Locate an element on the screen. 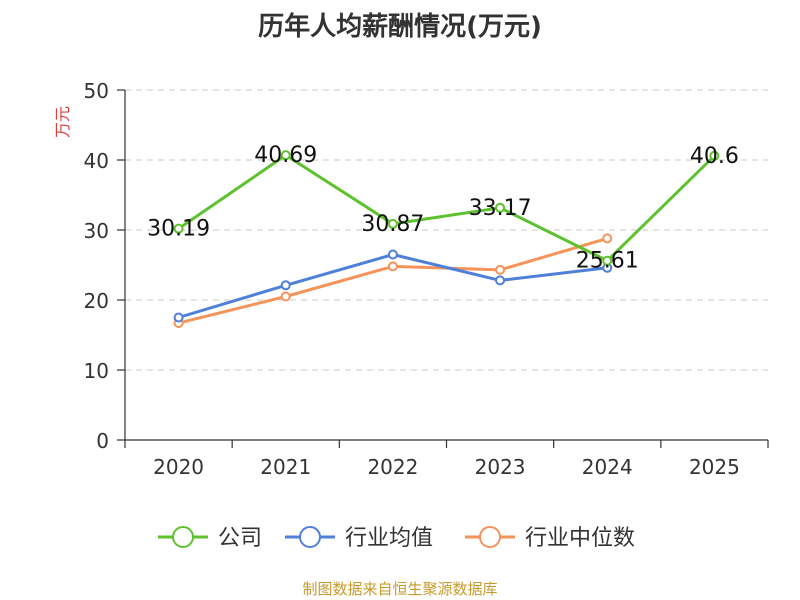  y-tick-label-30: 30 is located at coordinates (96, 231).